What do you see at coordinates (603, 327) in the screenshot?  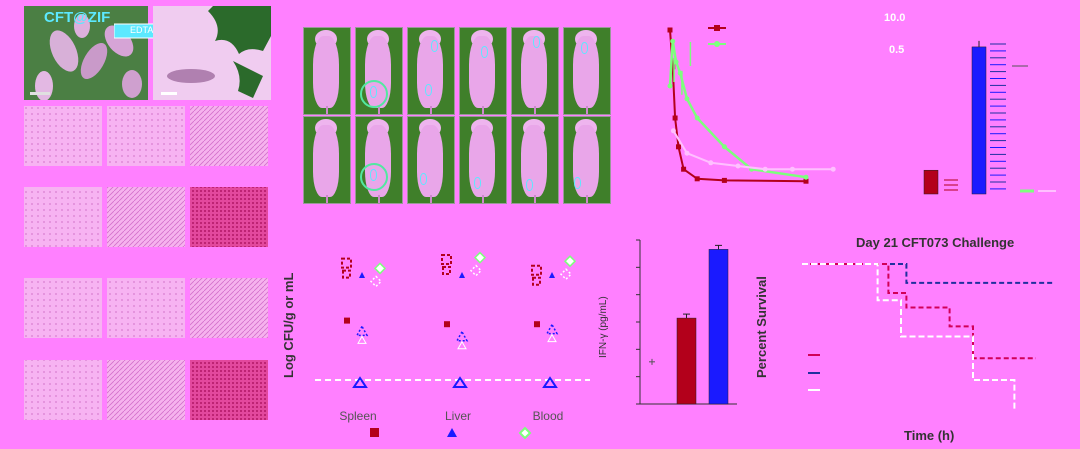 I see `ifn-y-axis-title: IFN-γ (pg/mL)` at bounding box center [603, 327].